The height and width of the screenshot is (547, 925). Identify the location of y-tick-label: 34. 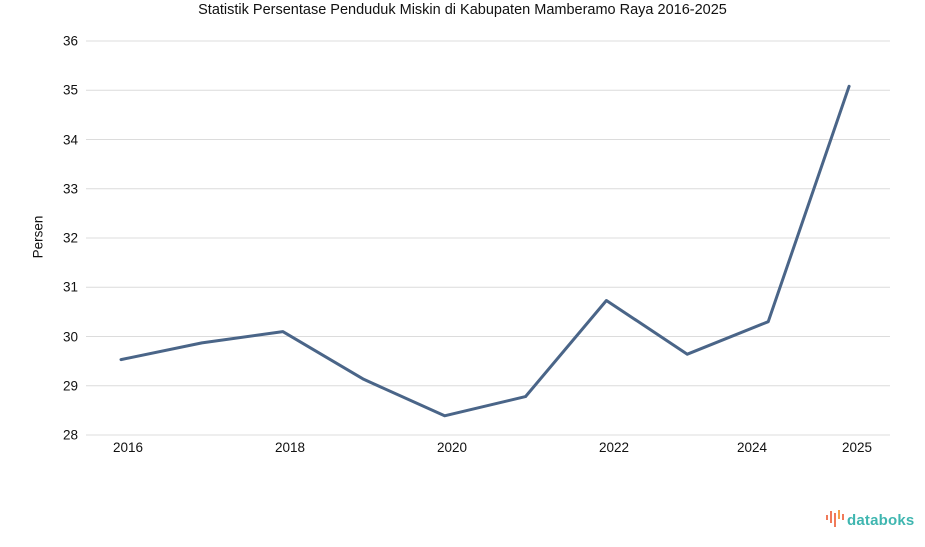
(70, 139).